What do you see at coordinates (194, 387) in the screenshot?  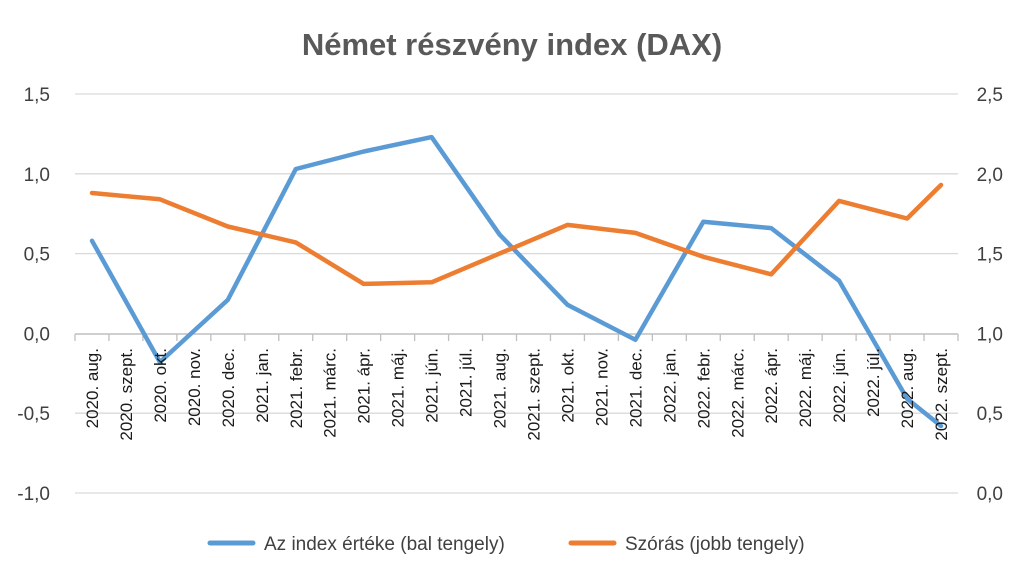 I see `category-label: 2020. nov.` at bounding box center [194, 387].